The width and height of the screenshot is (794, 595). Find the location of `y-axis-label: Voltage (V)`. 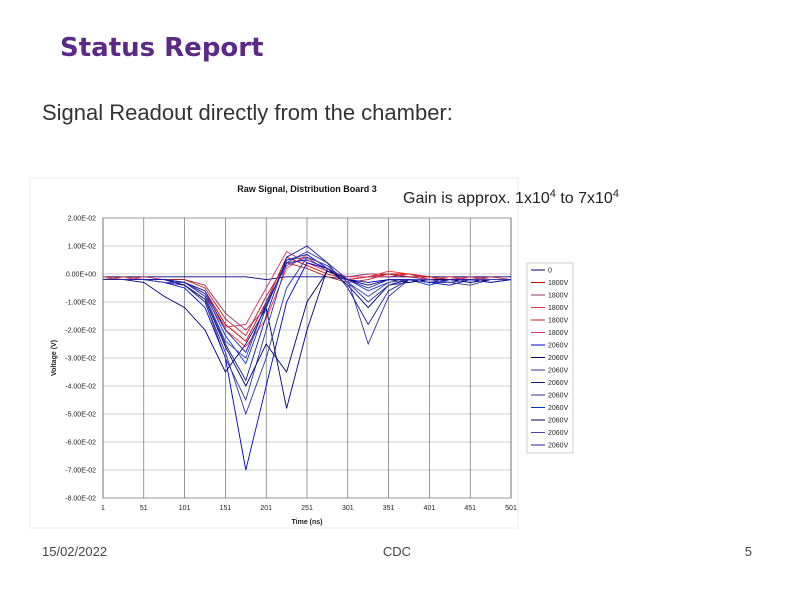

y-axis-label: Voltage (V) is located at coordinates (54, 358).